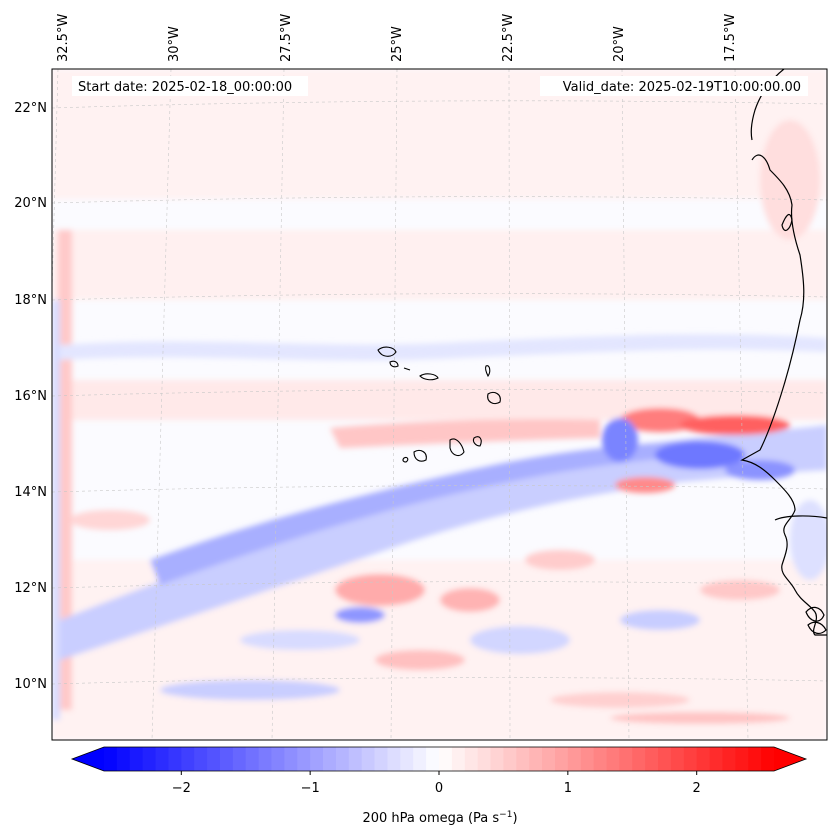  Describe the element at coordinates (387, 351) in the screenshot. I see `island-santo-antao` at that location.